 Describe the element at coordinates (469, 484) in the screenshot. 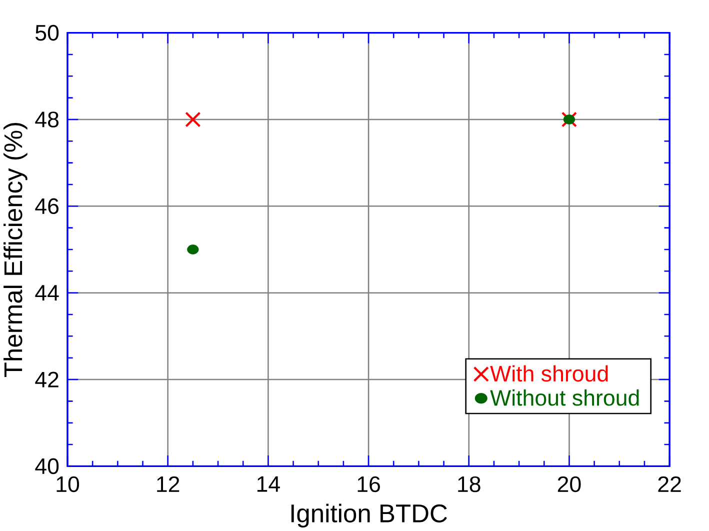

I see `x-tick-label: 18` at that location.